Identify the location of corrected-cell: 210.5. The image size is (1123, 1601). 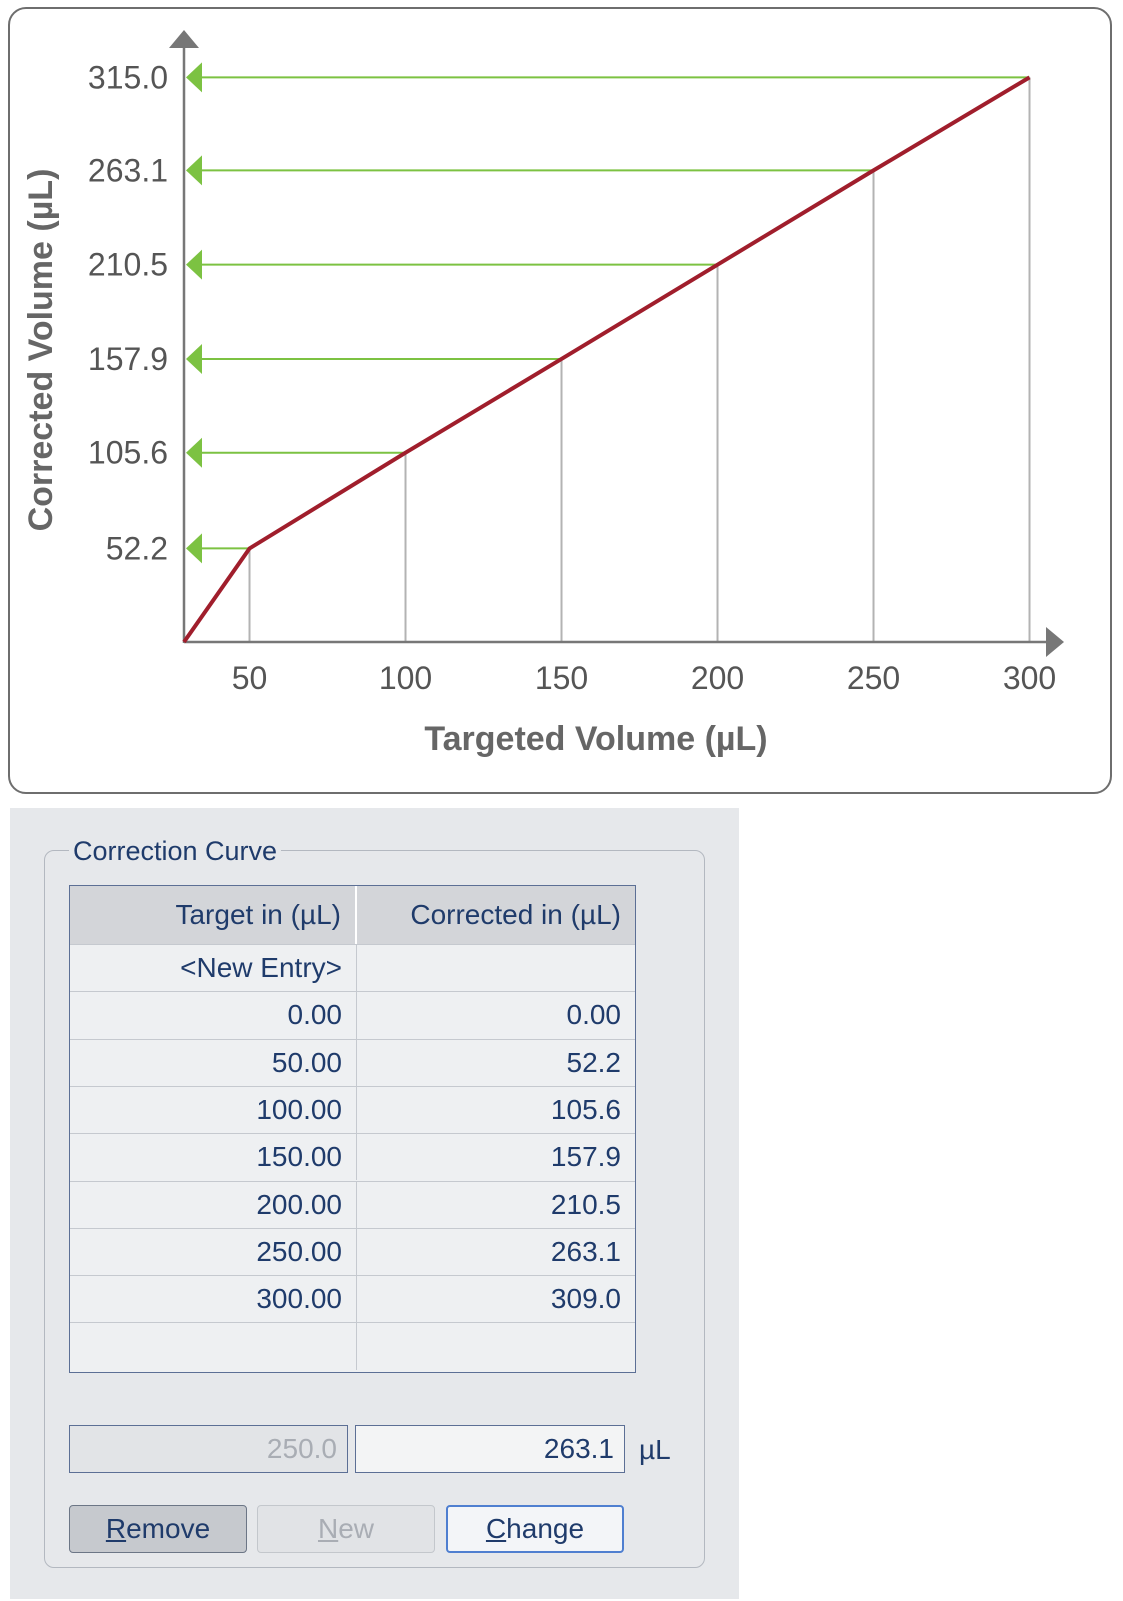
(585, 1204).